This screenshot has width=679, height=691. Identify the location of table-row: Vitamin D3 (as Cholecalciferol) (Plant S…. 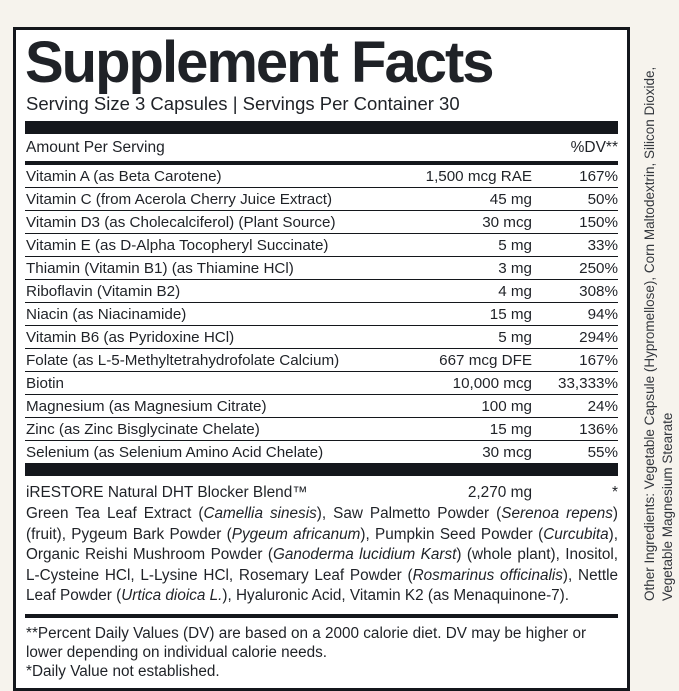
(321, 222).